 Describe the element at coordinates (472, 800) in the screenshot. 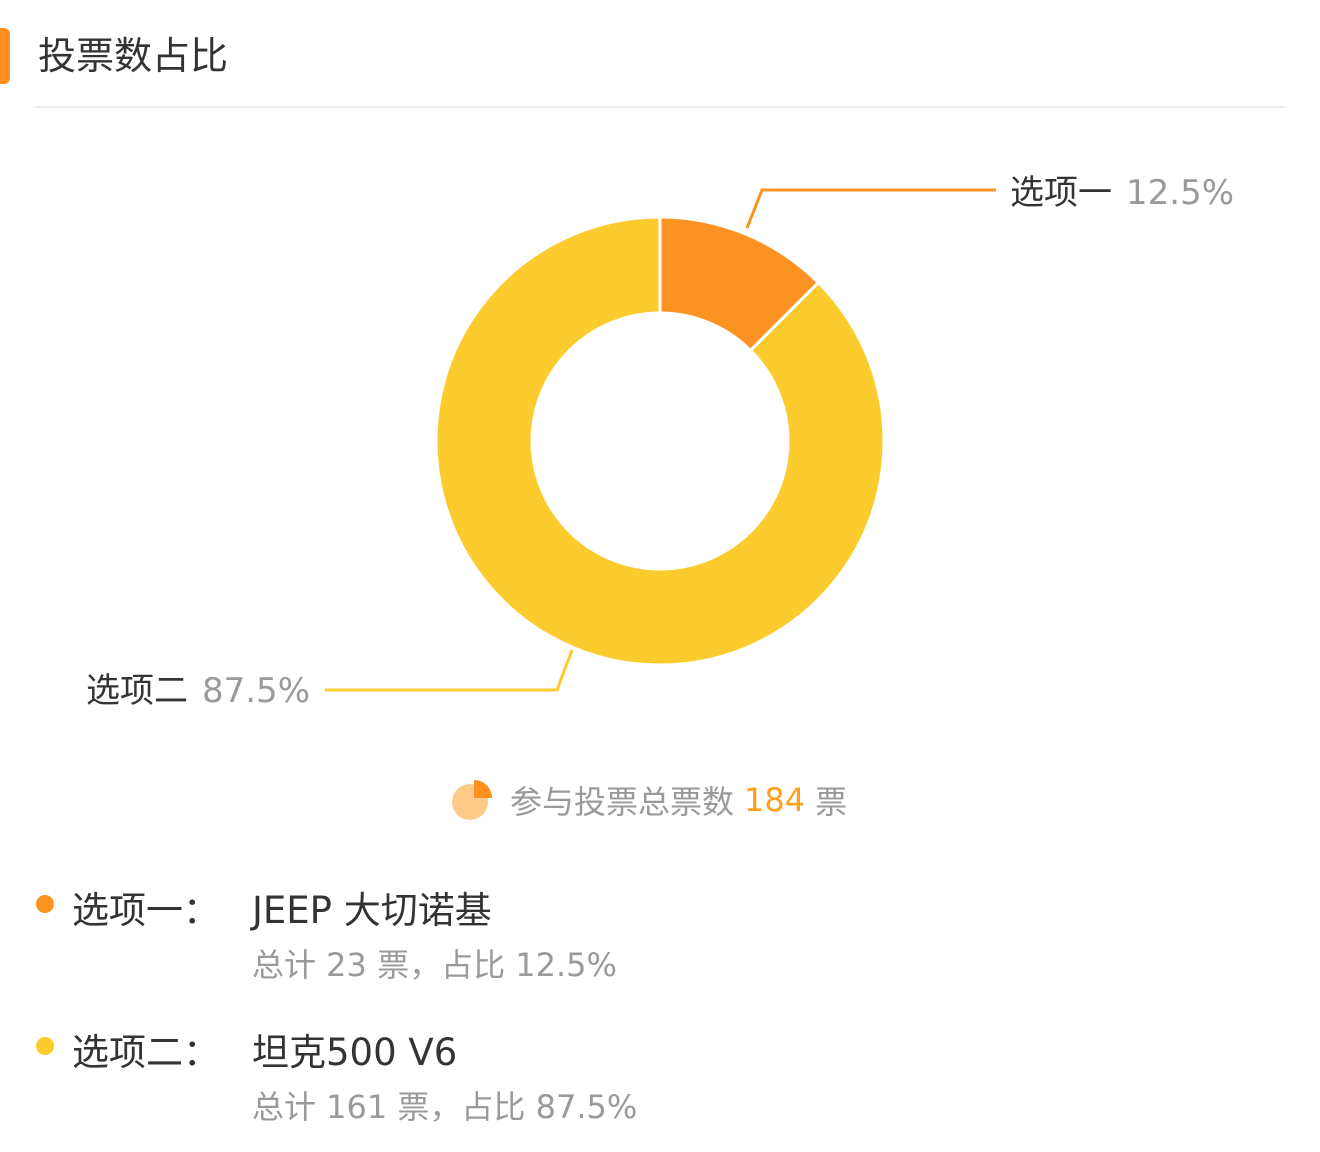

I see `pie-chart-icon` at that location.